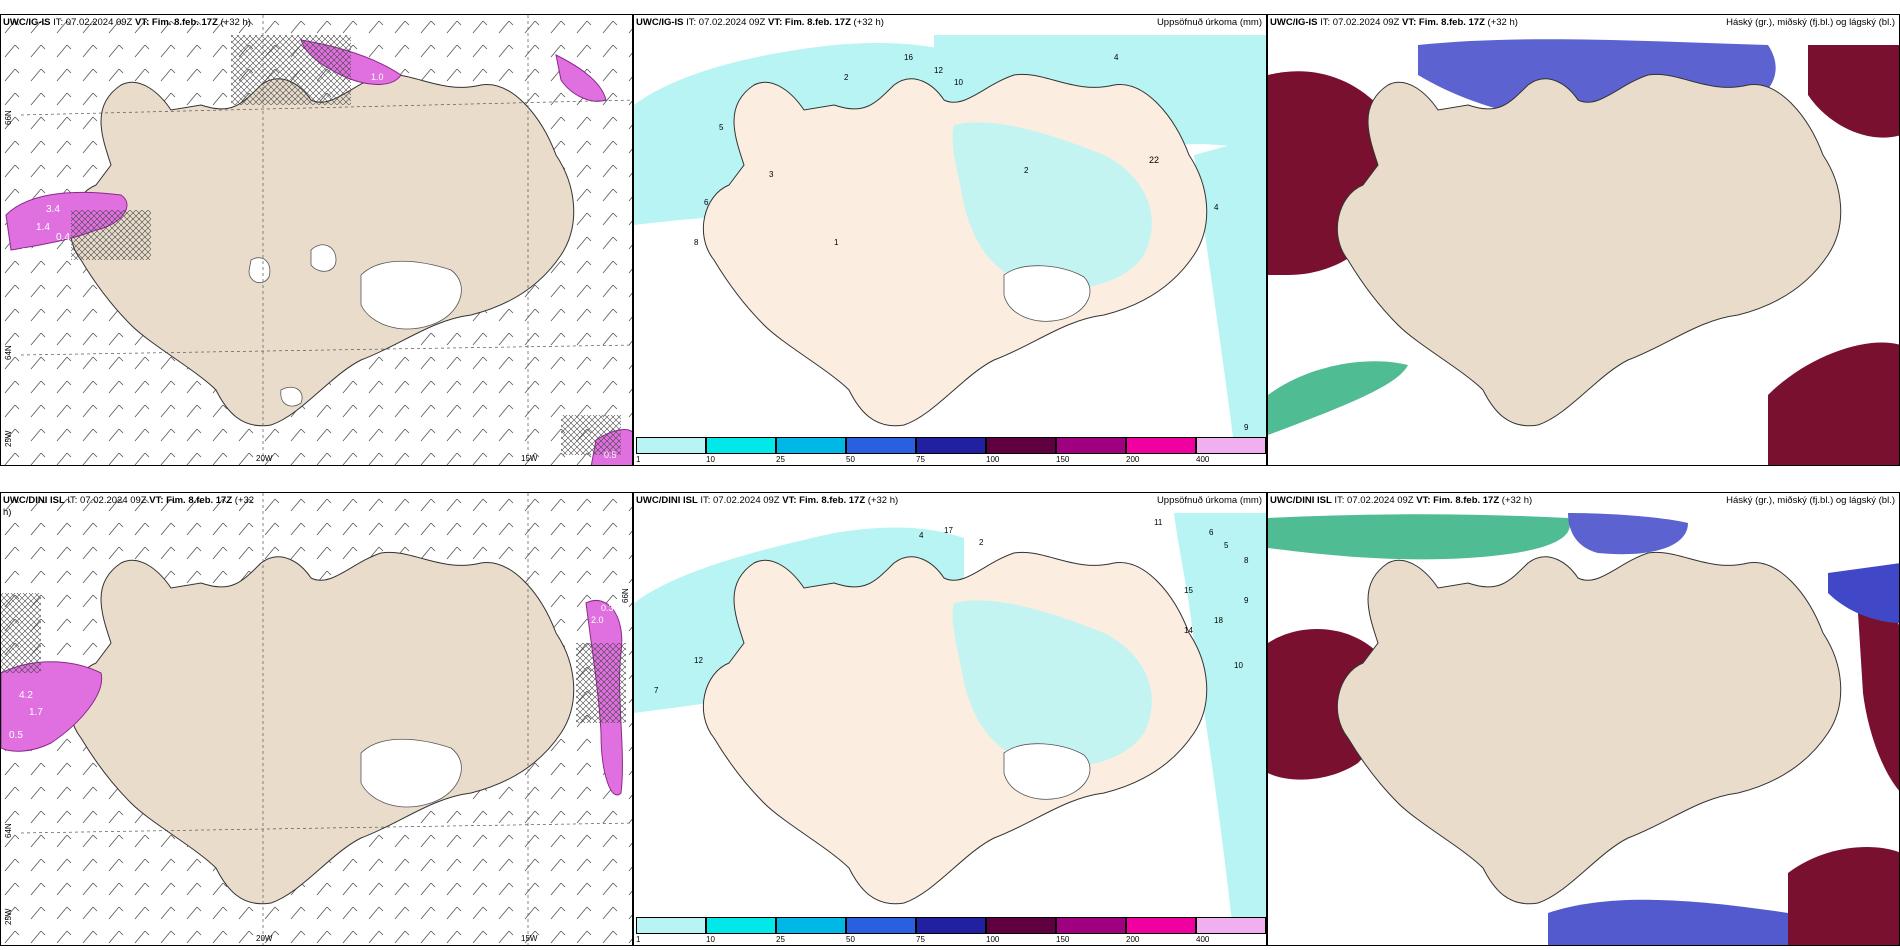 The height and width of the screenshot is (950, 1900). I want to click on wind-label: 0.5, so click(610, 455).